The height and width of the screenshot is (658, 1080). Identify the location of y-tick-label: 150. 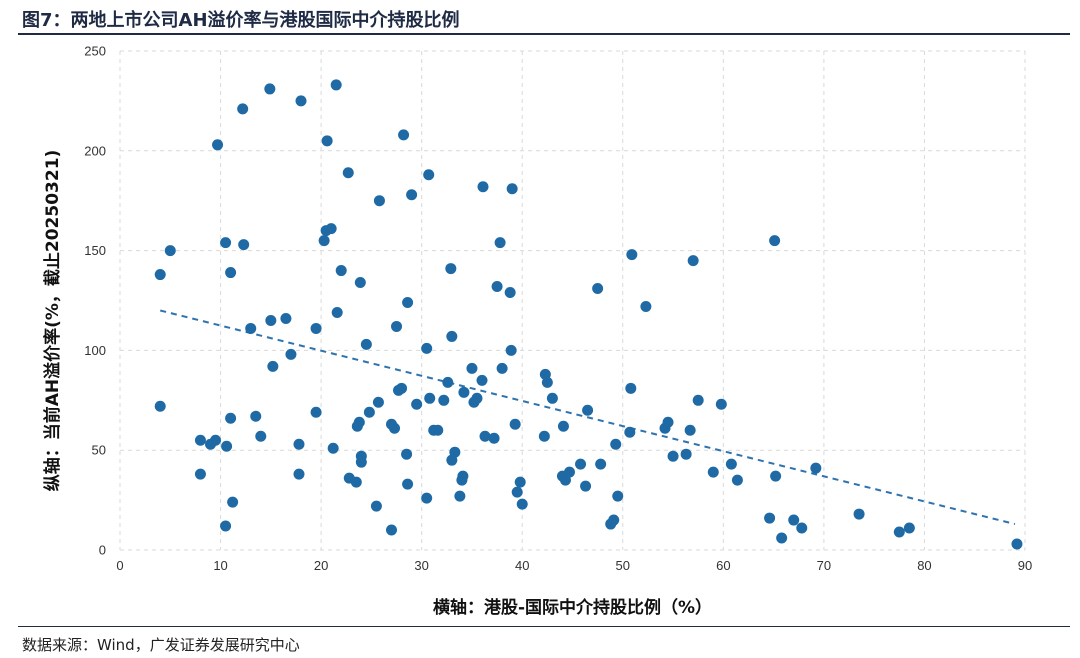
(95, 250).